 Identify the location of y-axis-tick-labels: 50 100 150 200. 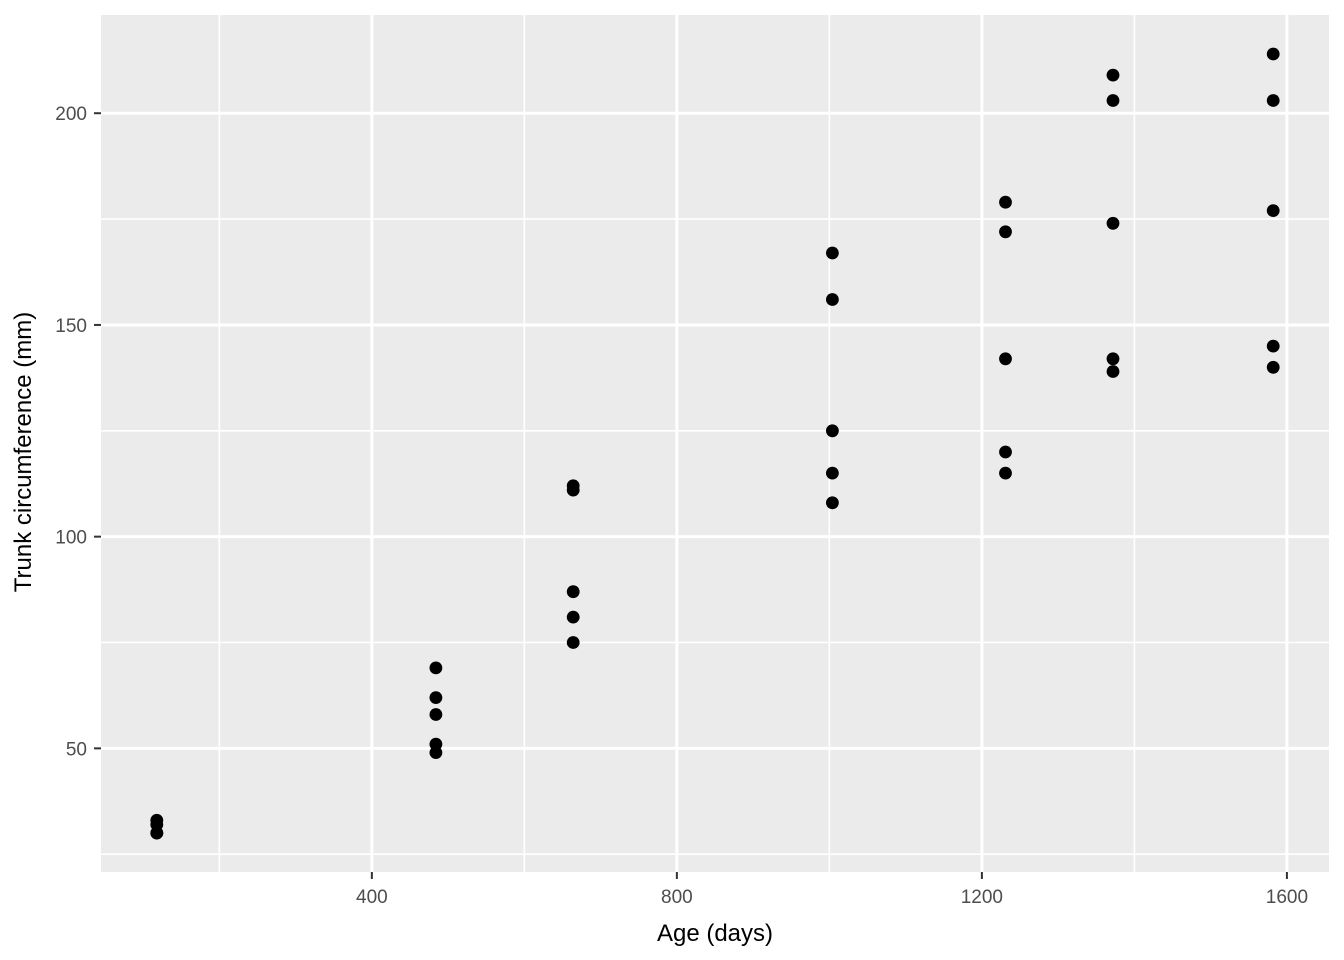
(71, 432).